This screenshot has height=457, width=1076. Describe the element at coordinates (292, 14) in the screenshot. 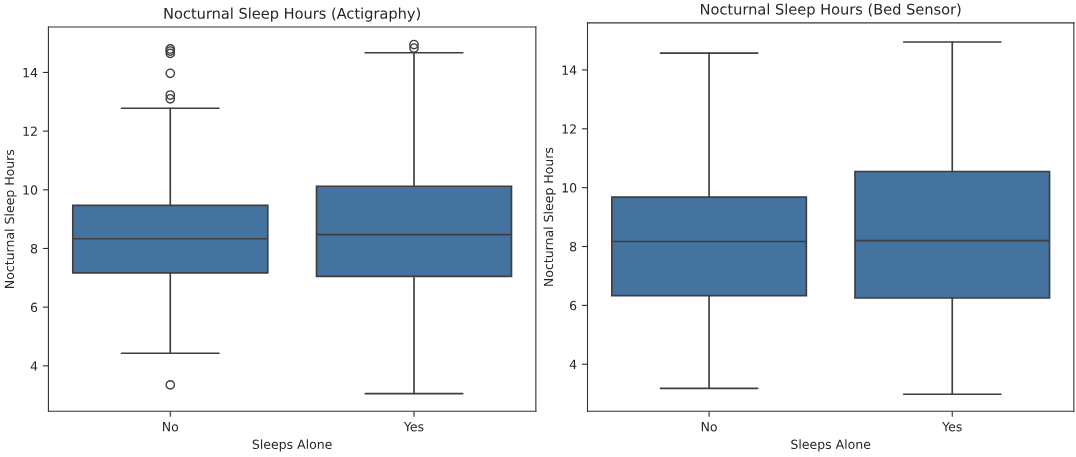

I see `chart-title: Nocturnal Sleep Hours (Actigraphy)` at that location.